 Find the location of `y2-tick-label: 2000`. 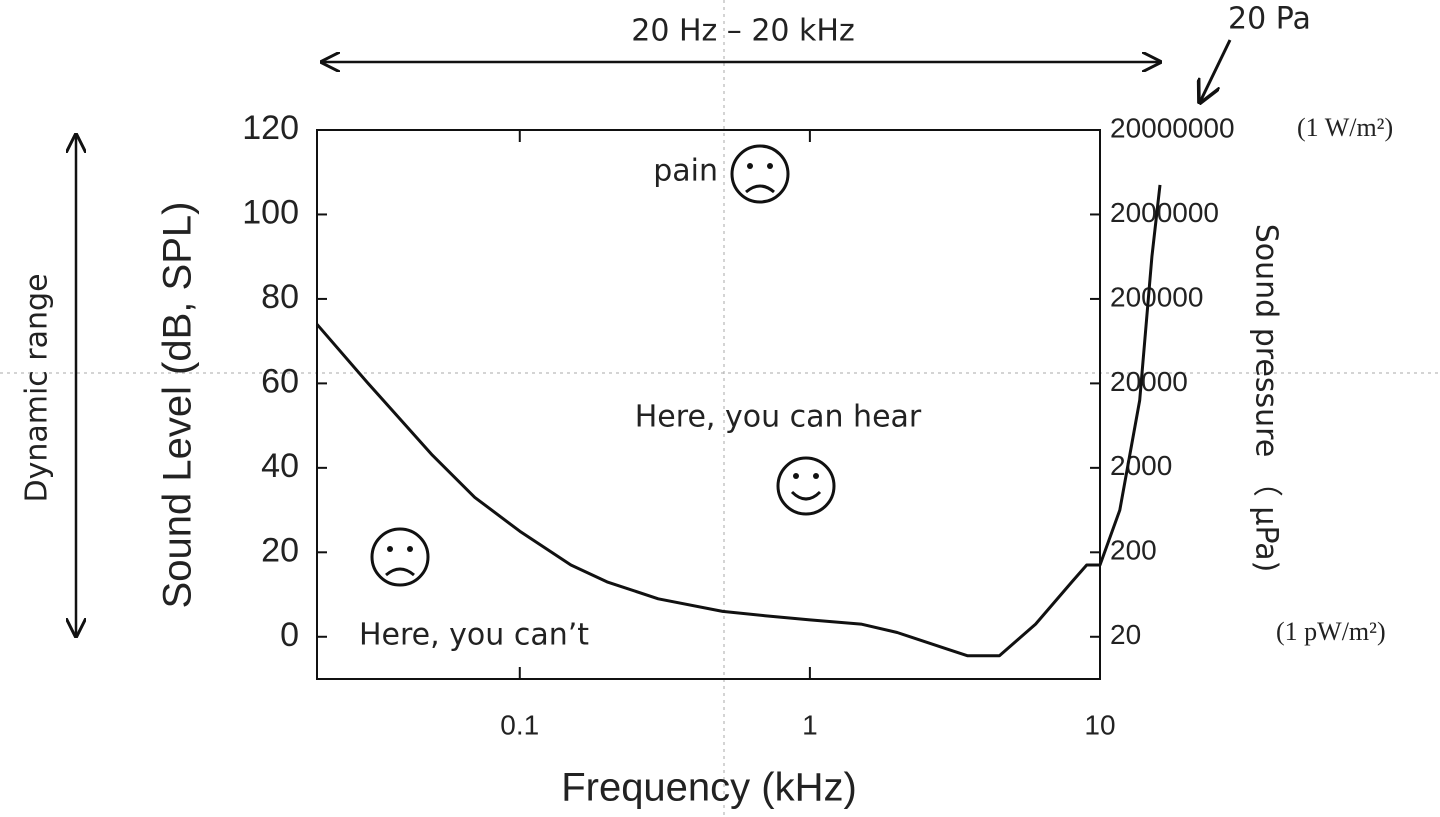

y2-tick-label: 2000 is located at coordinates (1141, 465).